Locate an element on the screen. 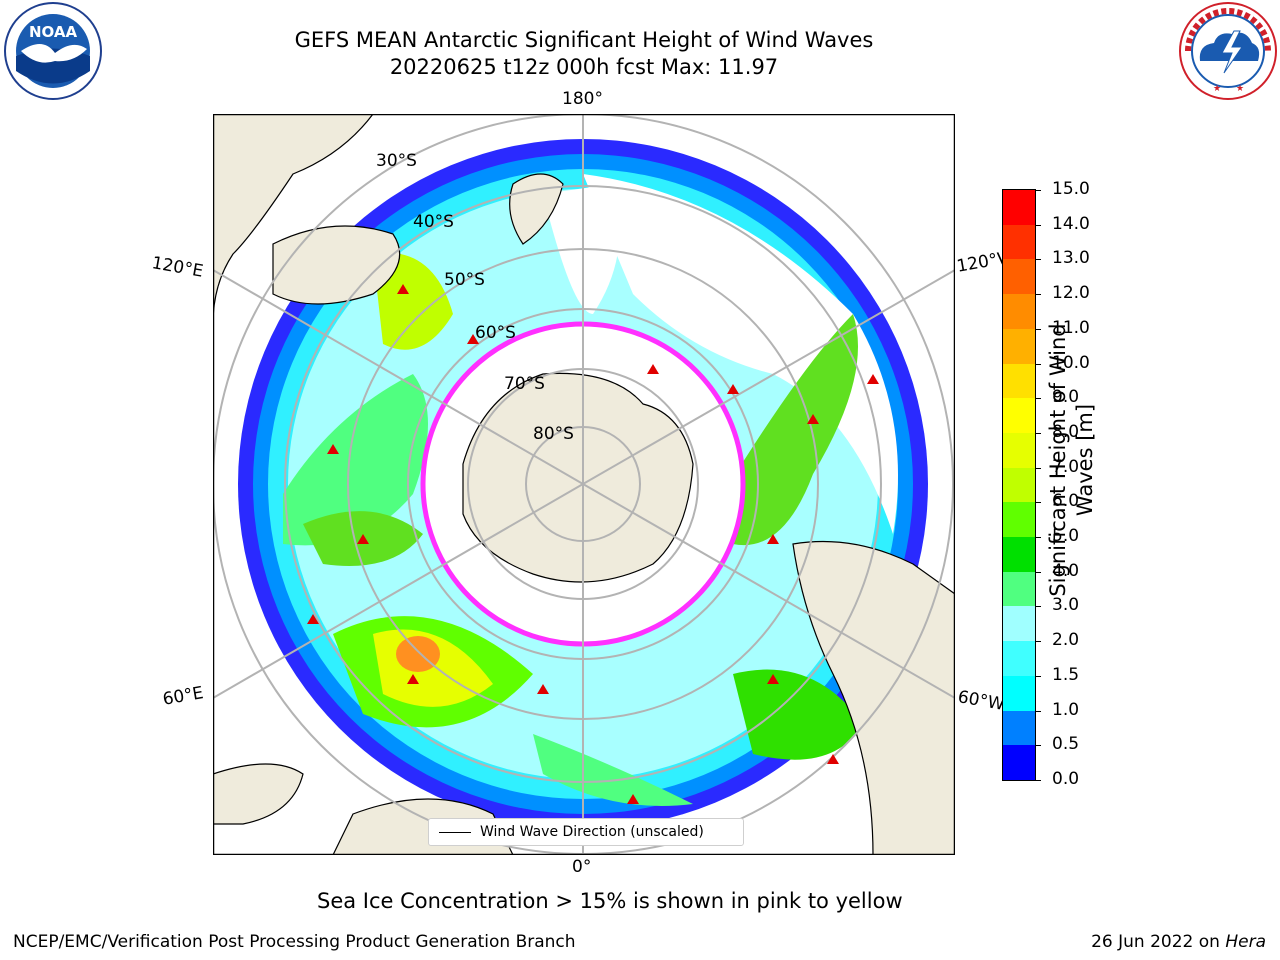 Image resolution: width=1280 pixels, height=960 pixels. antarctica is located at coordinates (578, 477).